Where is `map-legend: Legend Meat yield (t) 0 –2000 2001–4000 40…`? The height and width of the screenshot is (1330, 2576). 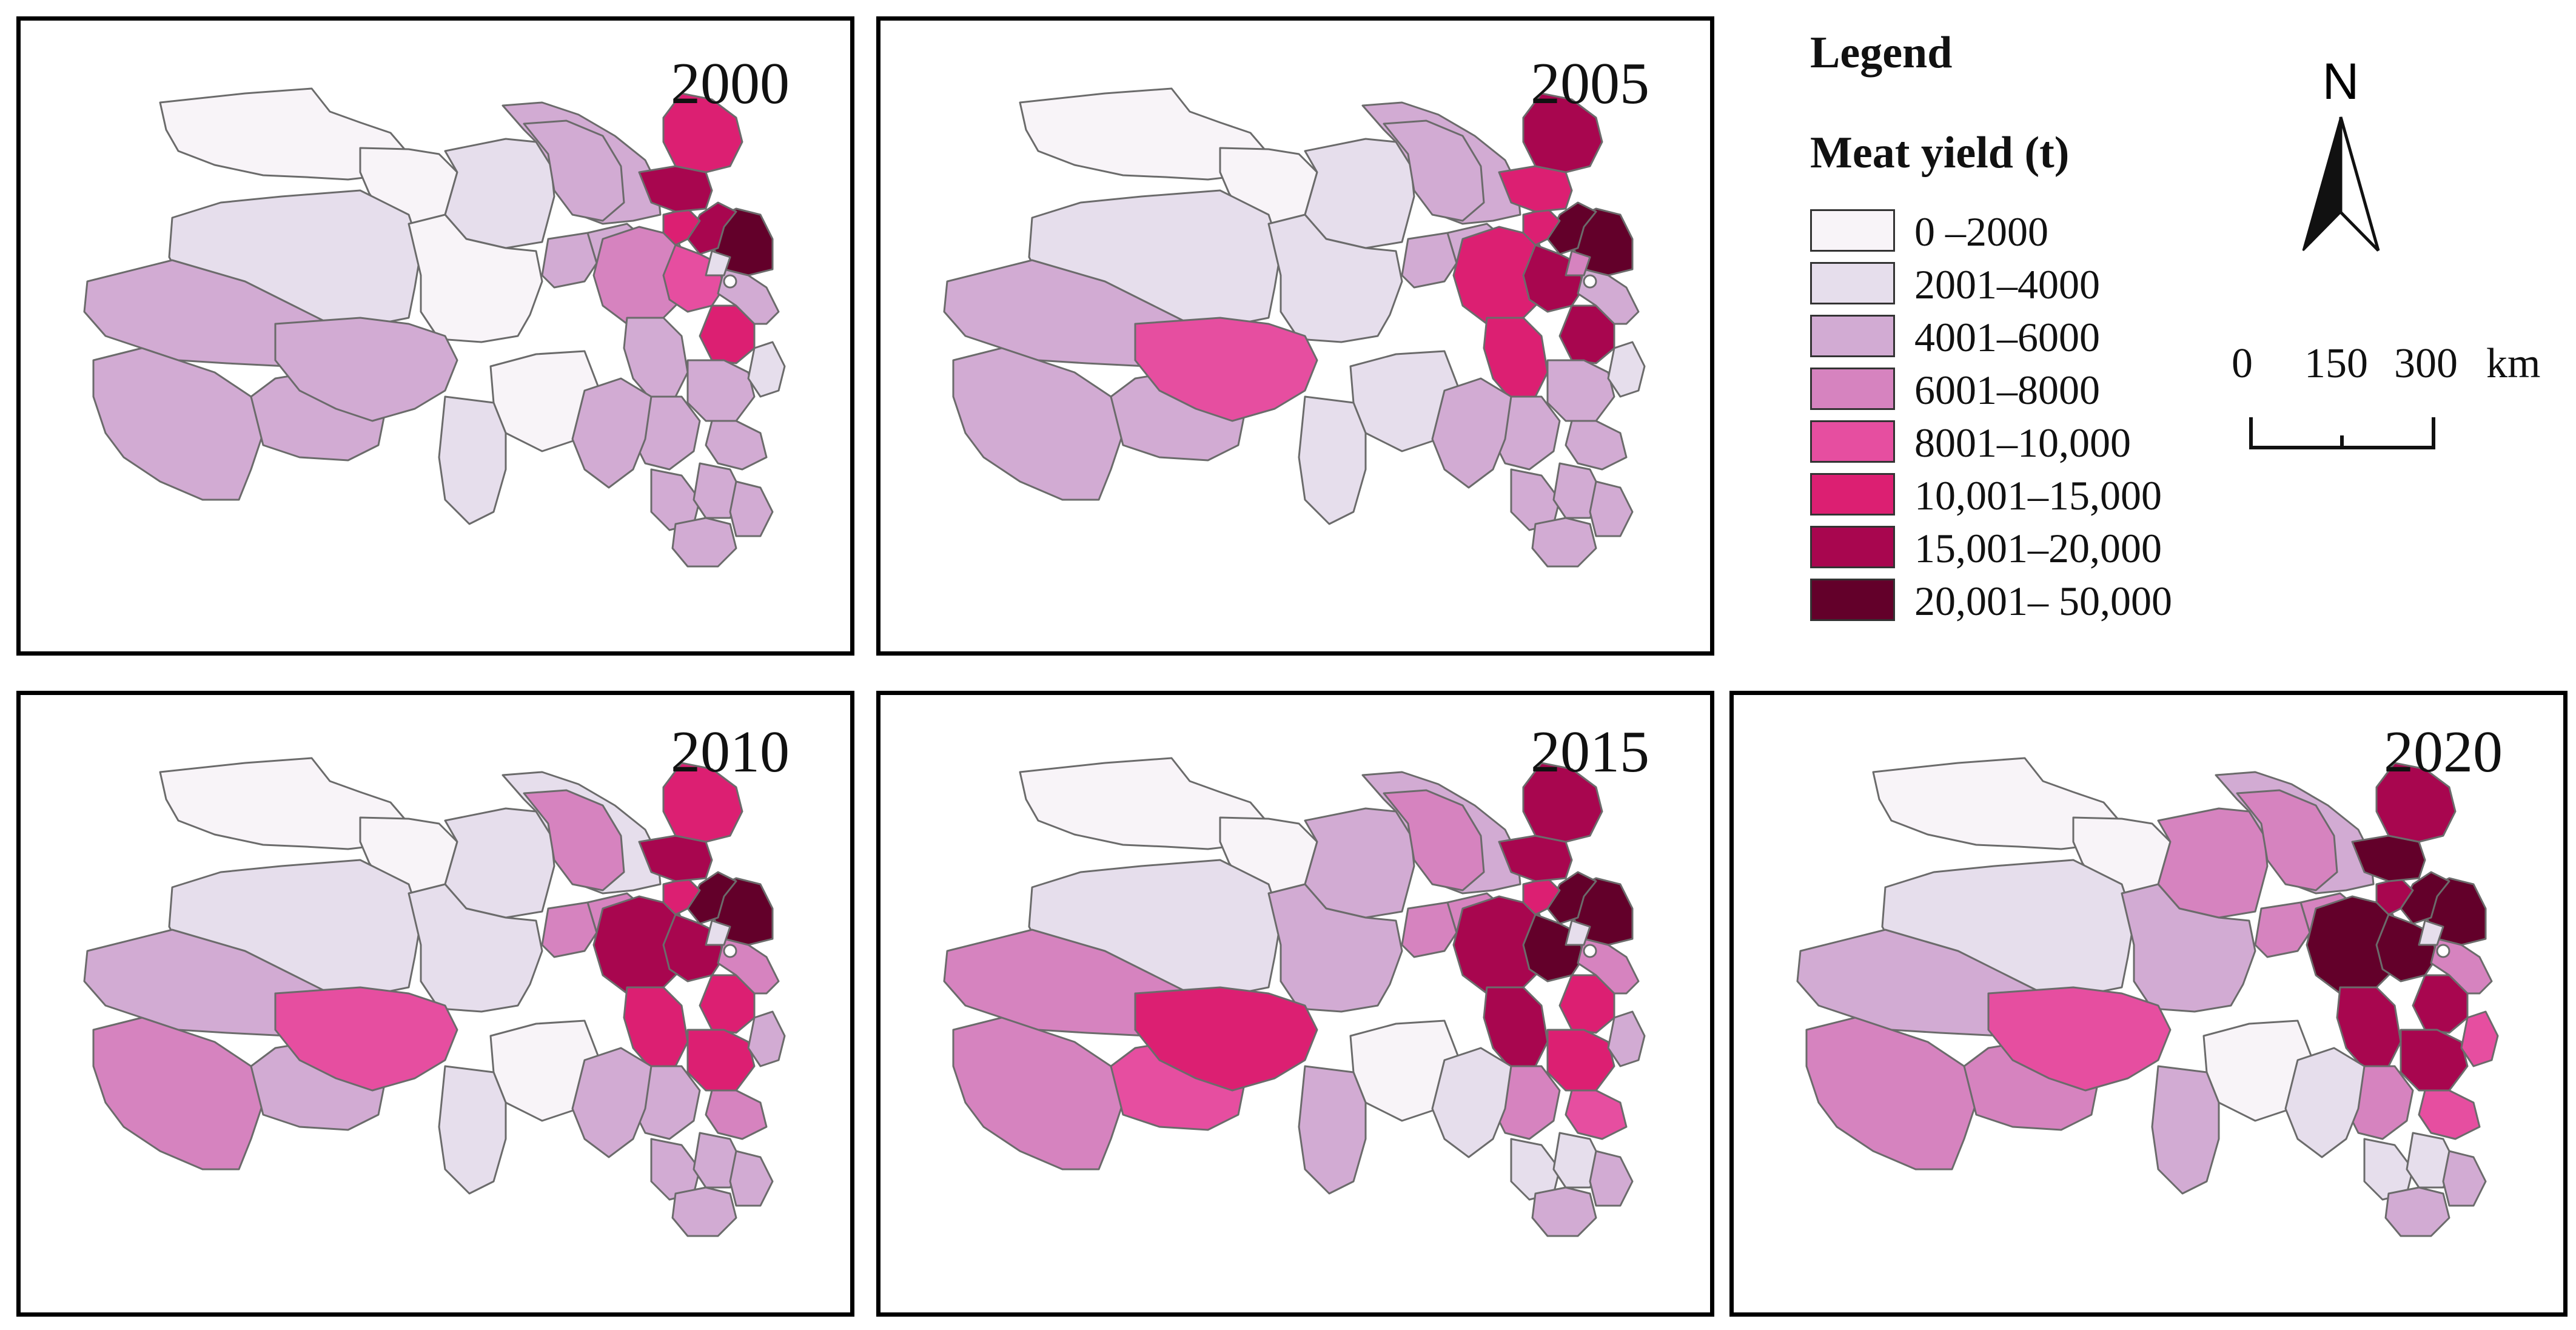
map-legend: Legend Meat yield (t) 0 –2000 2001–4000 40… is located at coordinates (2052, 330).